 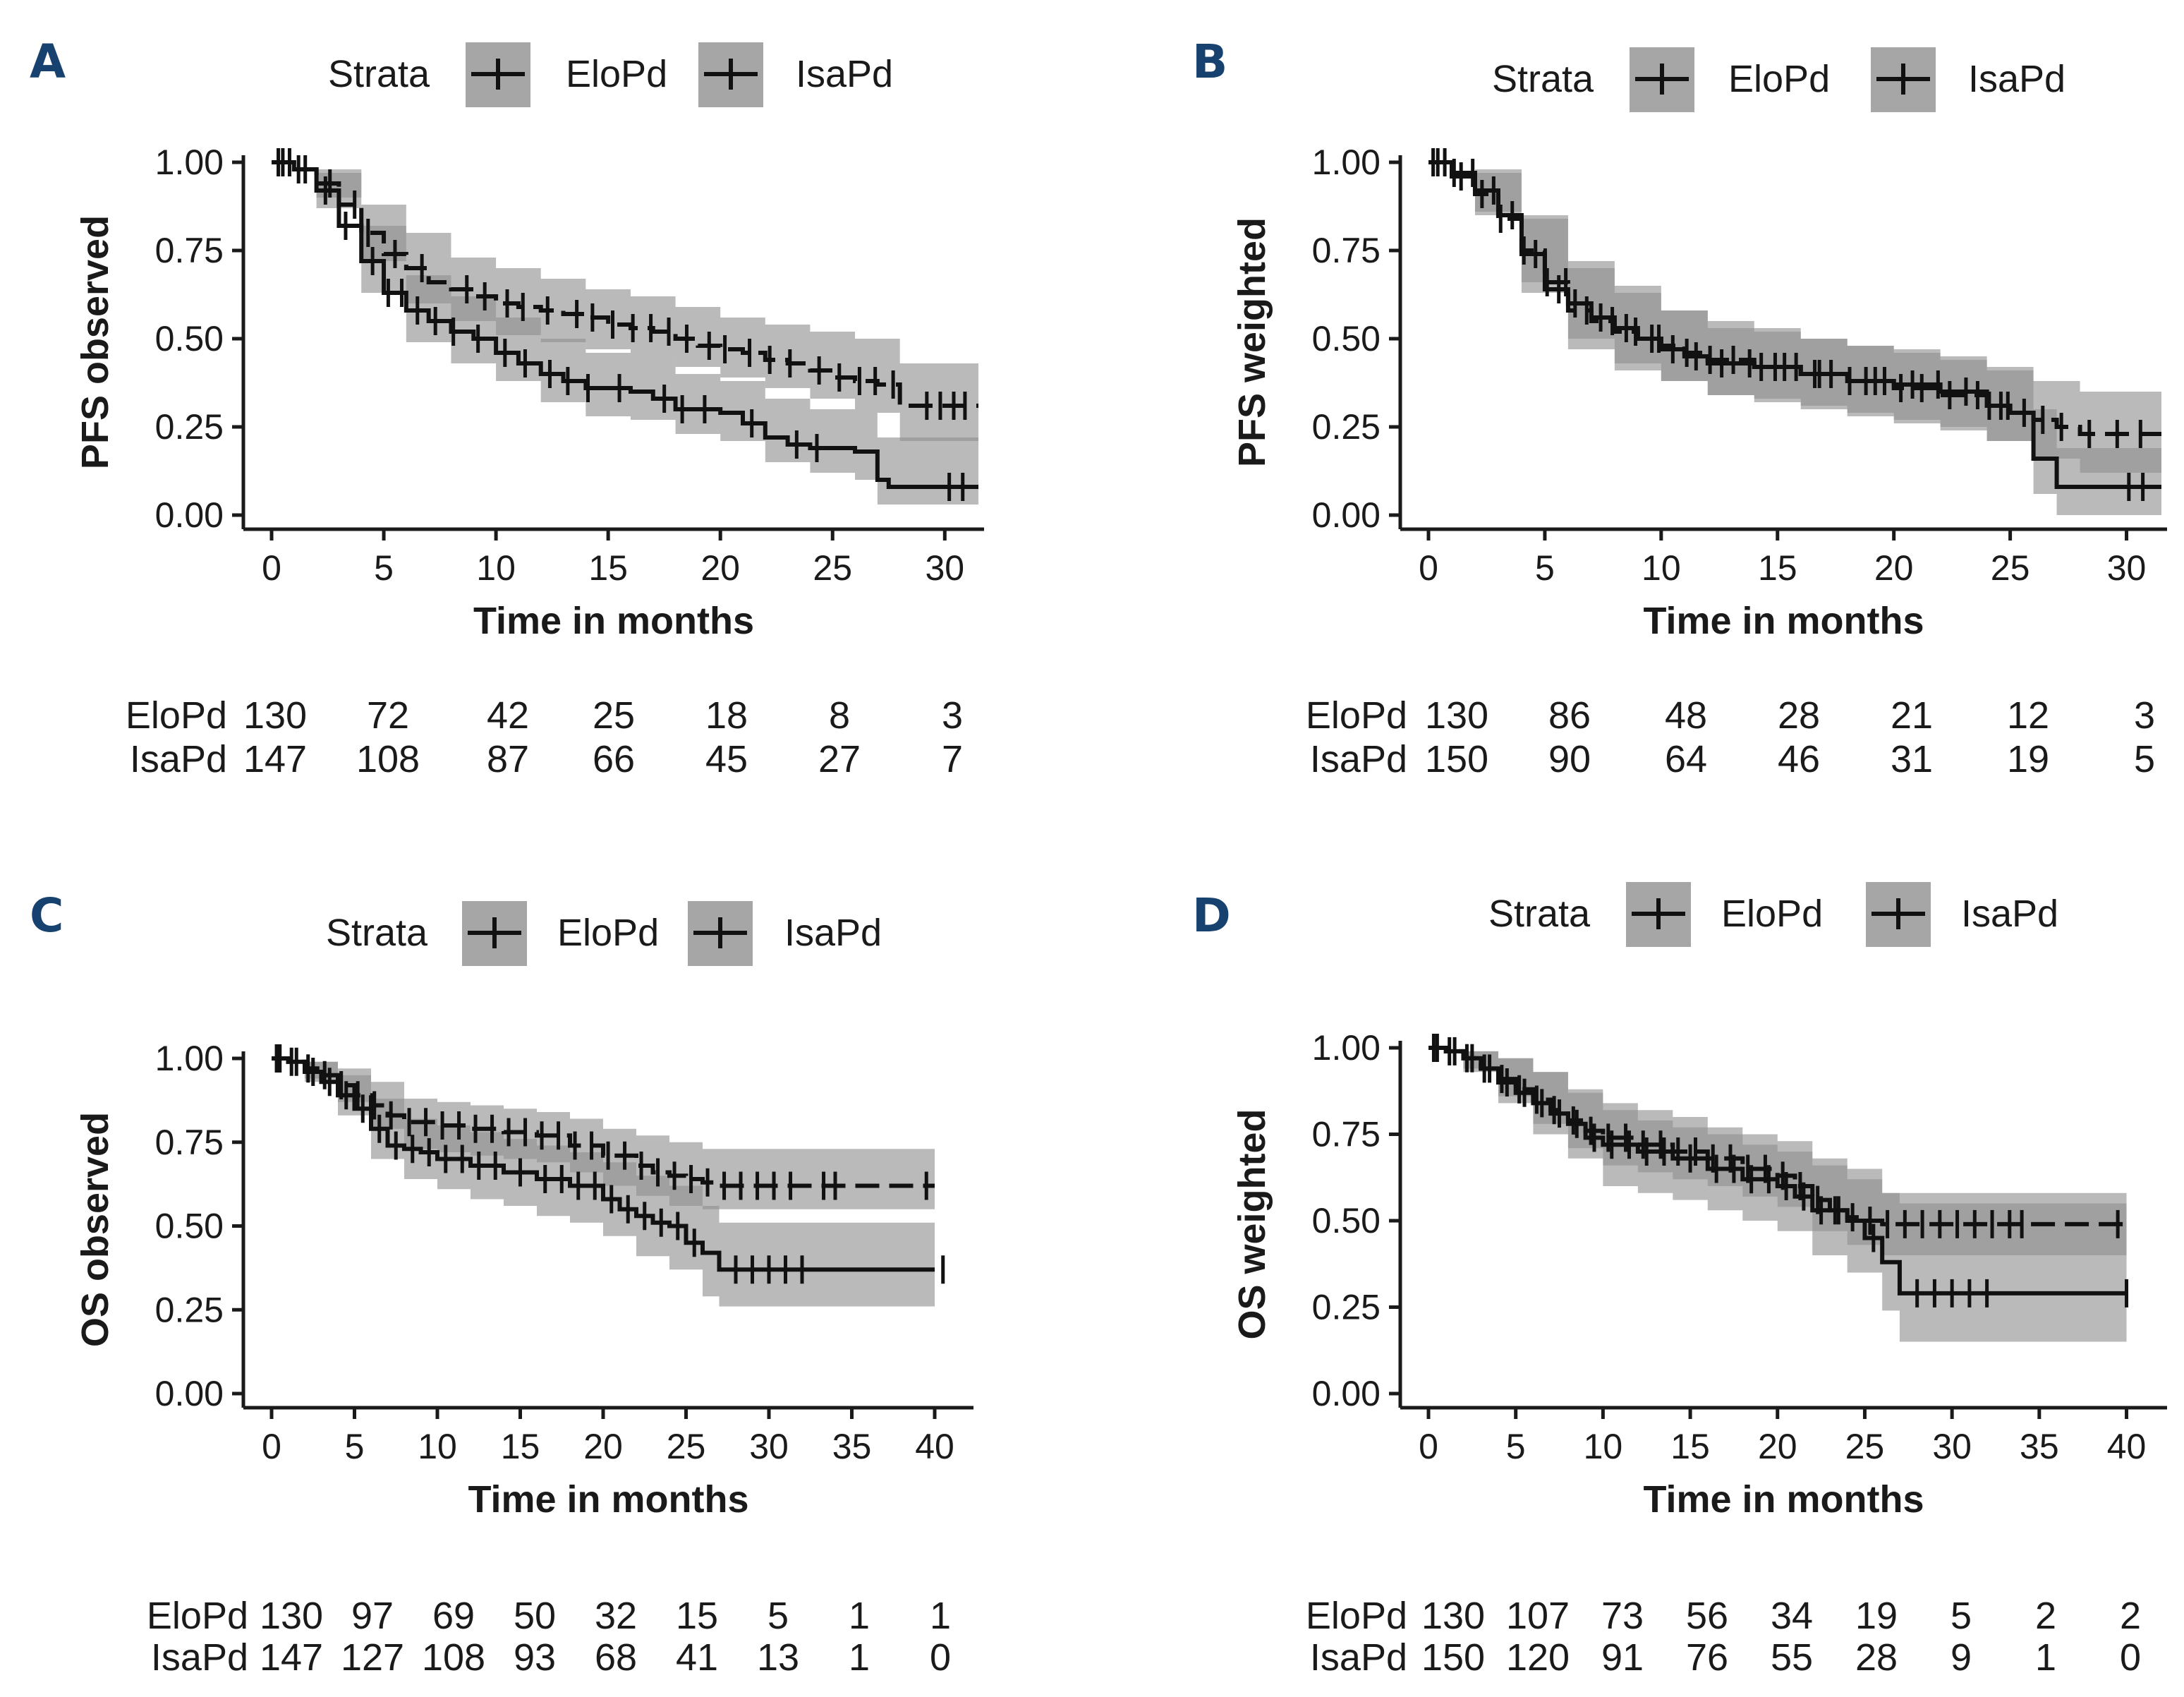 I want to click on risk-count-elopd: 50, so click(x=535, y=1616).